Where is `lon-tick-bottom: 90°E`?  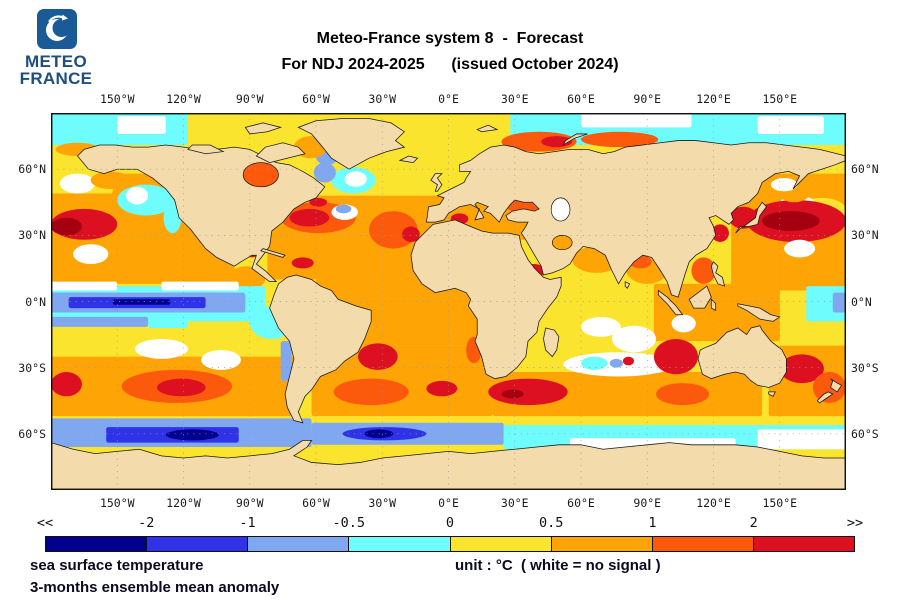
lon-tick-bottom: 90°E is located at coordinates (647, 503).